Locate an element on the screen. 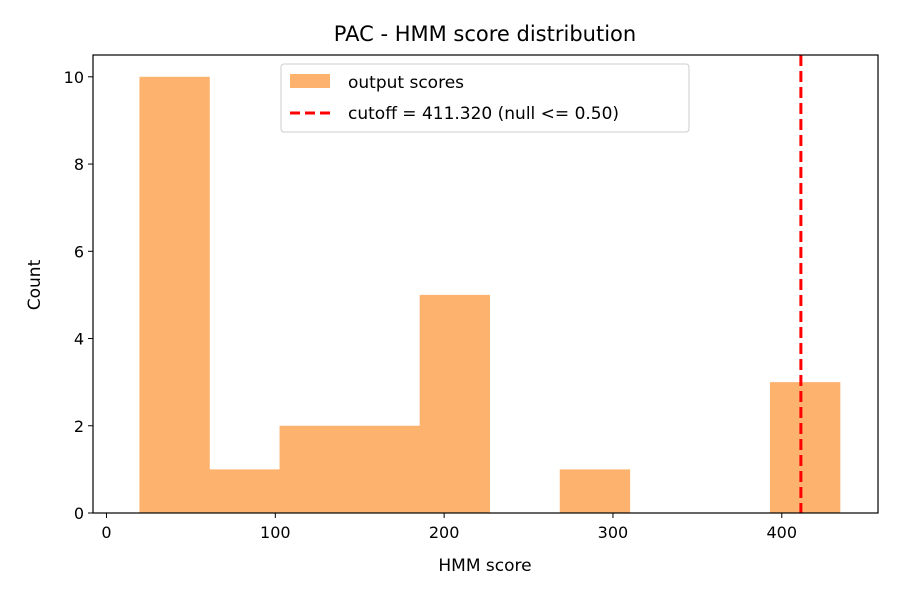  y-axis-ticks: 0 2 4 6 8 10 is located at coordinates (78, 295).